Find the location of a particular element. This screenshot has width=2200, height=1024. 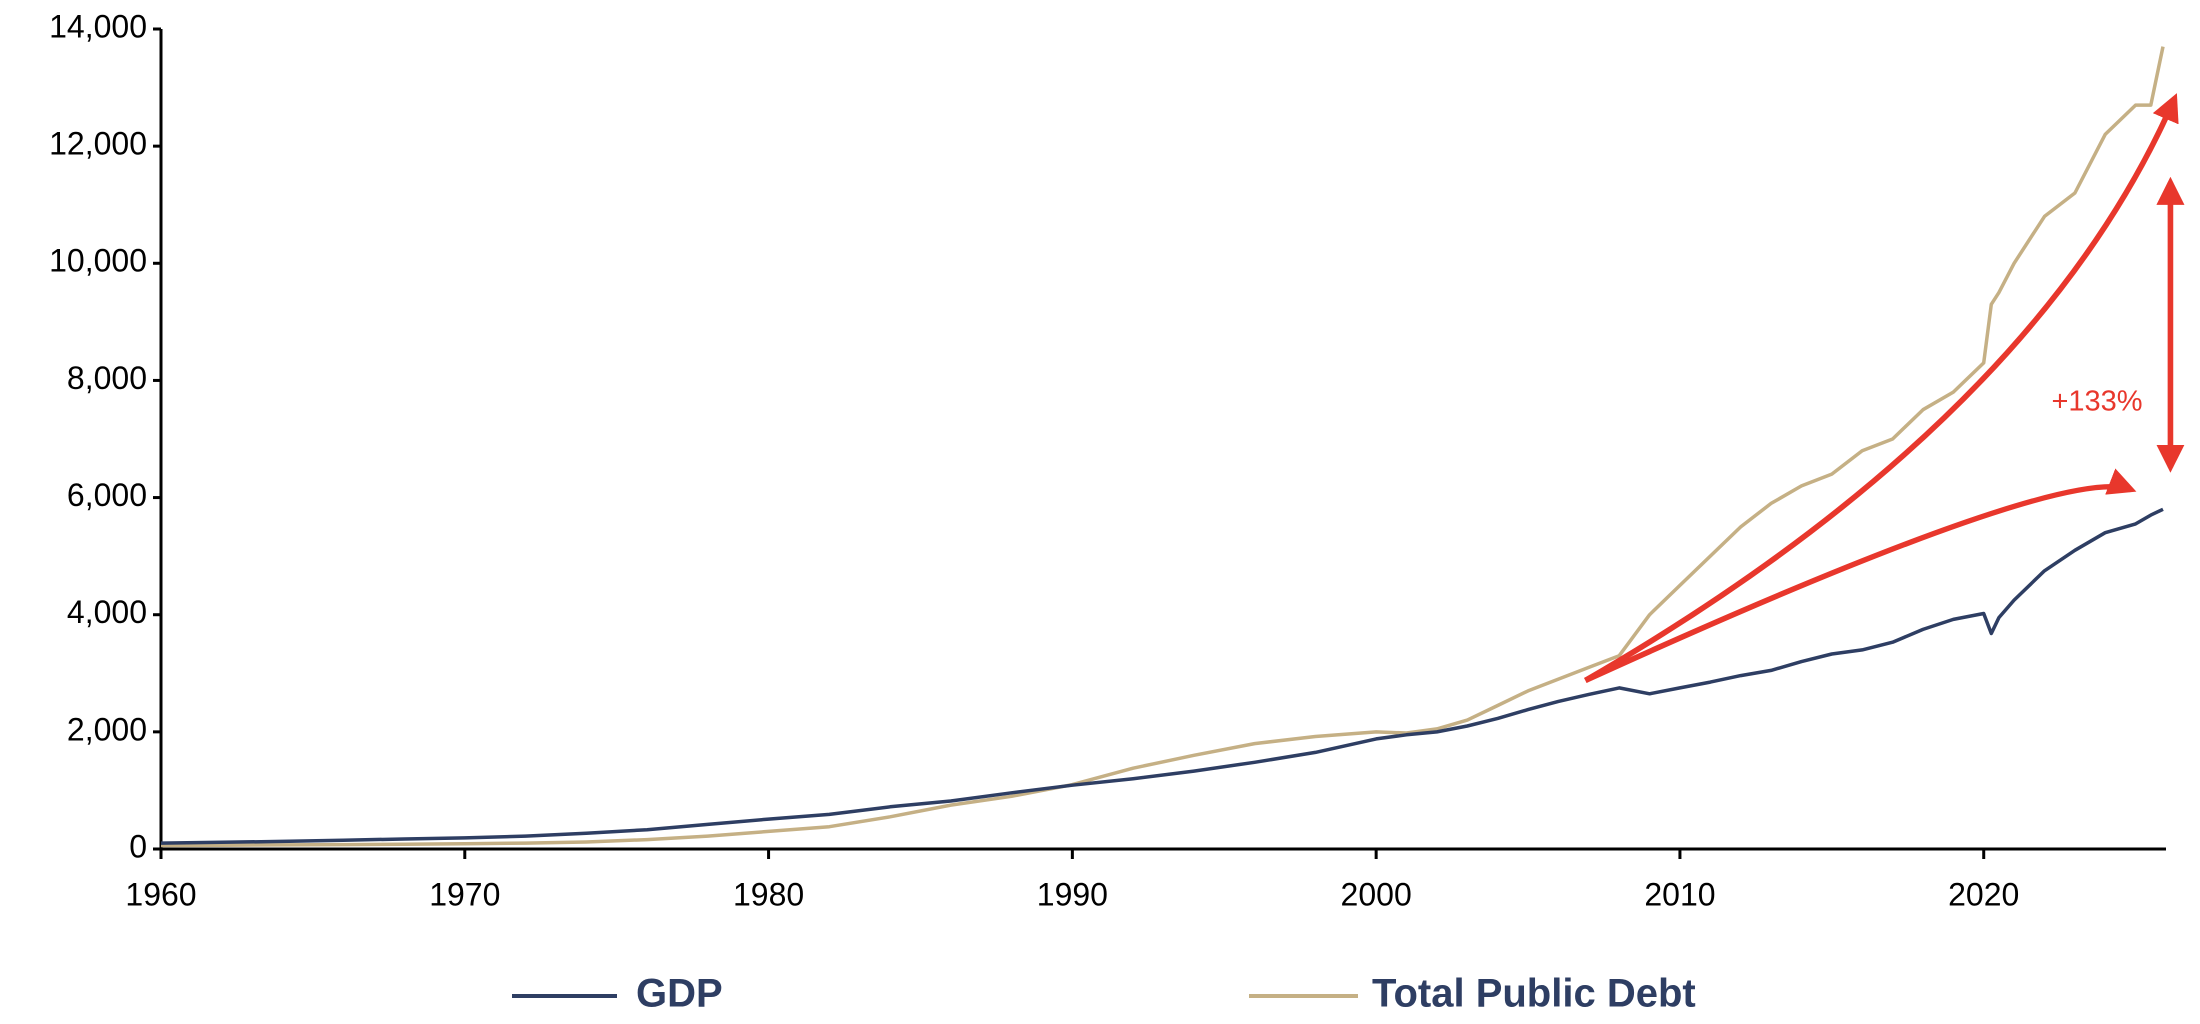

y-tick-label: 14,000 is located at coordinates (98, 26).